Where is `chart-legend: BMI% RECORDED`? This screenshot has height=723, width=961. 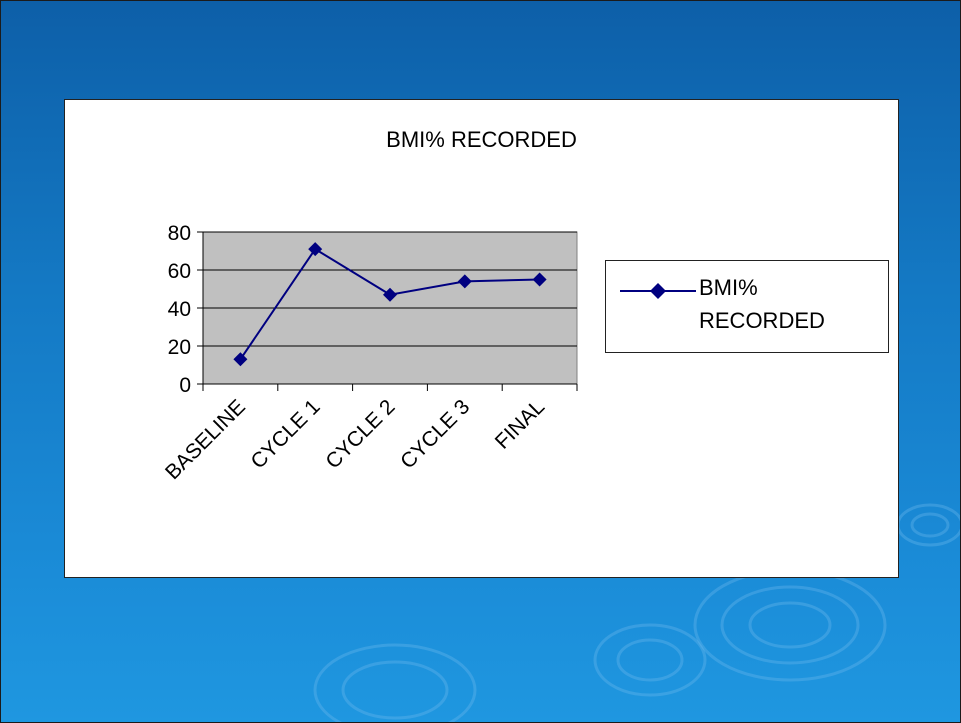
chart-legend: BMI% RECORDED is located at coordinates (747, 306).